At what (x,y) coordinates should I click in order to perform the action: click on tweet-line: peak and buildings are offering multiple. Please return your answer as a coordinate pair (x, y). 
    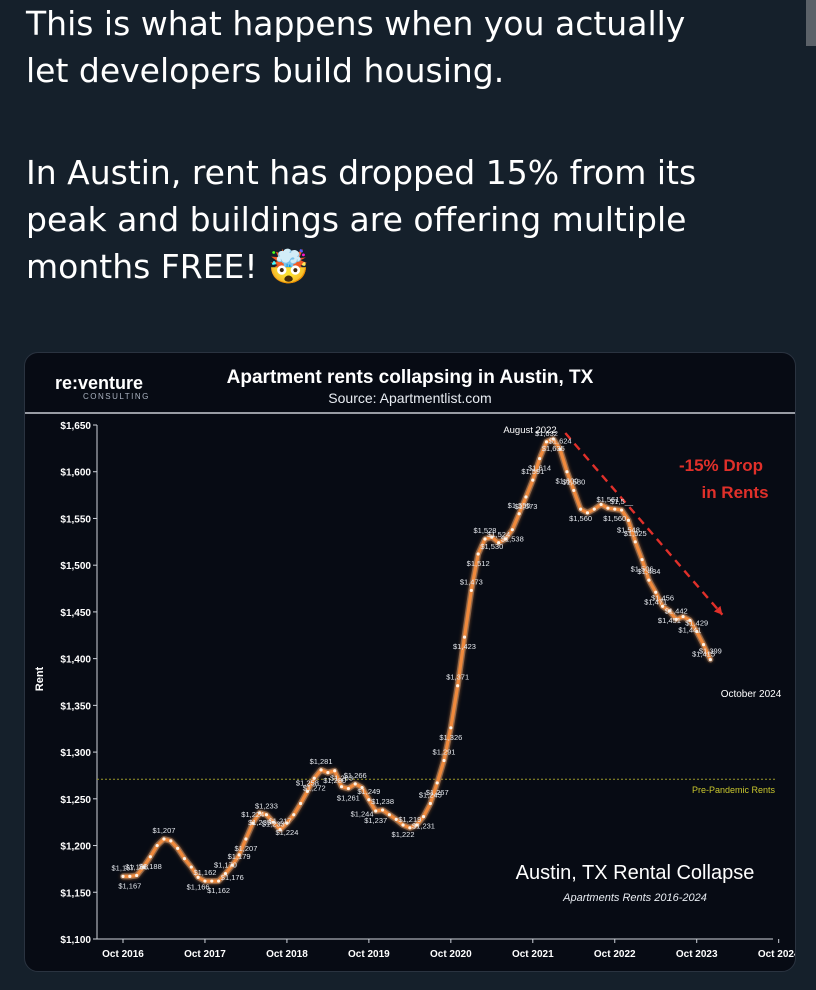
    Looking at the image, I should click on (356, 219).